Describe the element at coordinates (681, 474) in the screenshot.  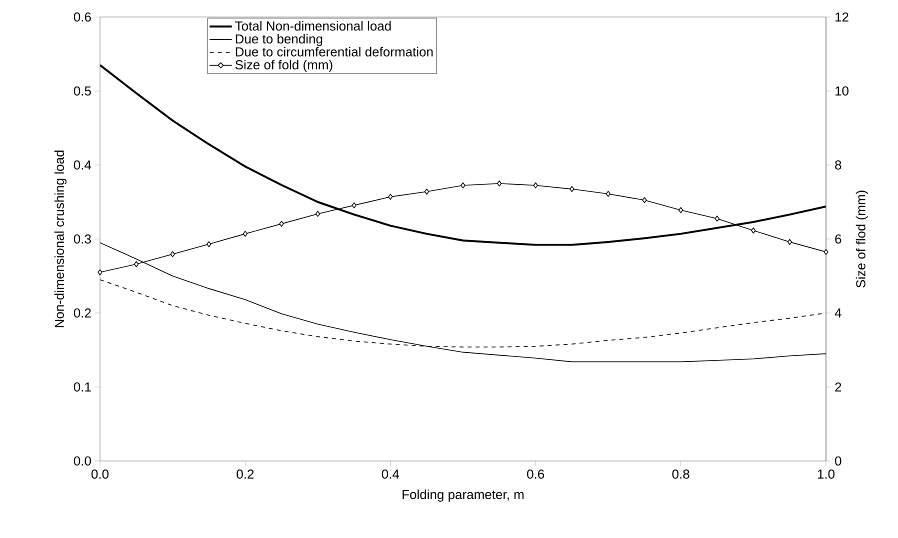
I see `x-tick-label: 0.8` at that location.